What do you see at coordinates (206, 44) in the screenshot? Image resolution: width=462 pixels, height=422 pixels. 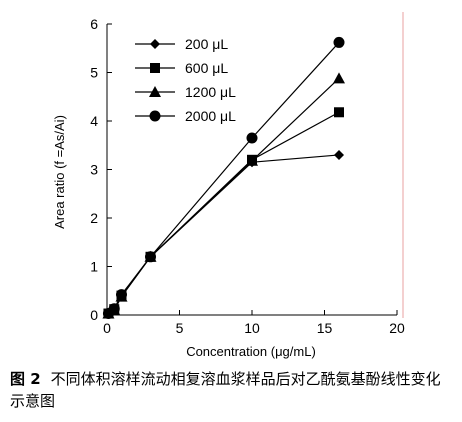 I see `legend-label: 200 μL` at bounding box center [206, 44].